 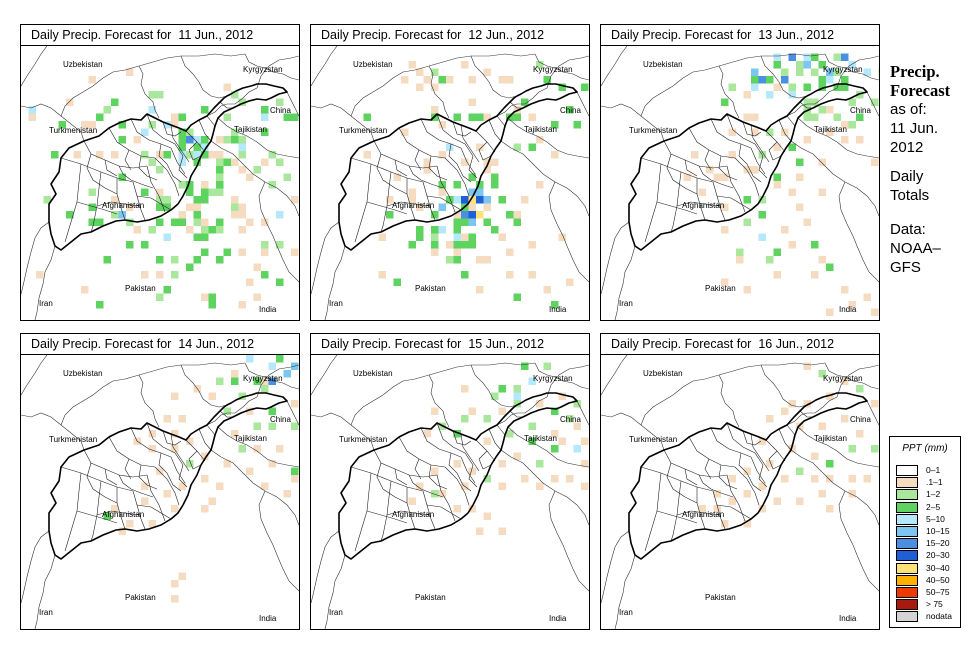 I want to click on country-label: Pakistan, so click(x=720, y=597).